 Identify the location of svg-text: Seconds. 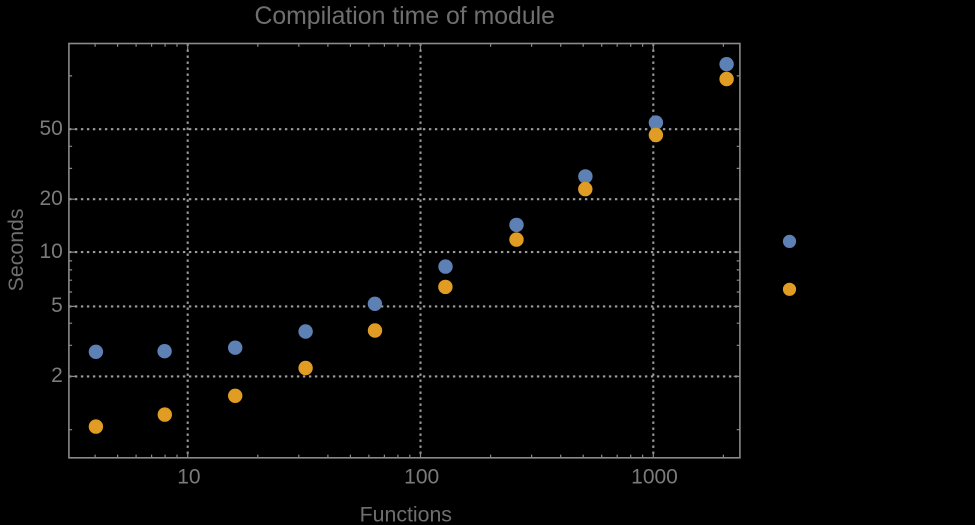
(16, 249).